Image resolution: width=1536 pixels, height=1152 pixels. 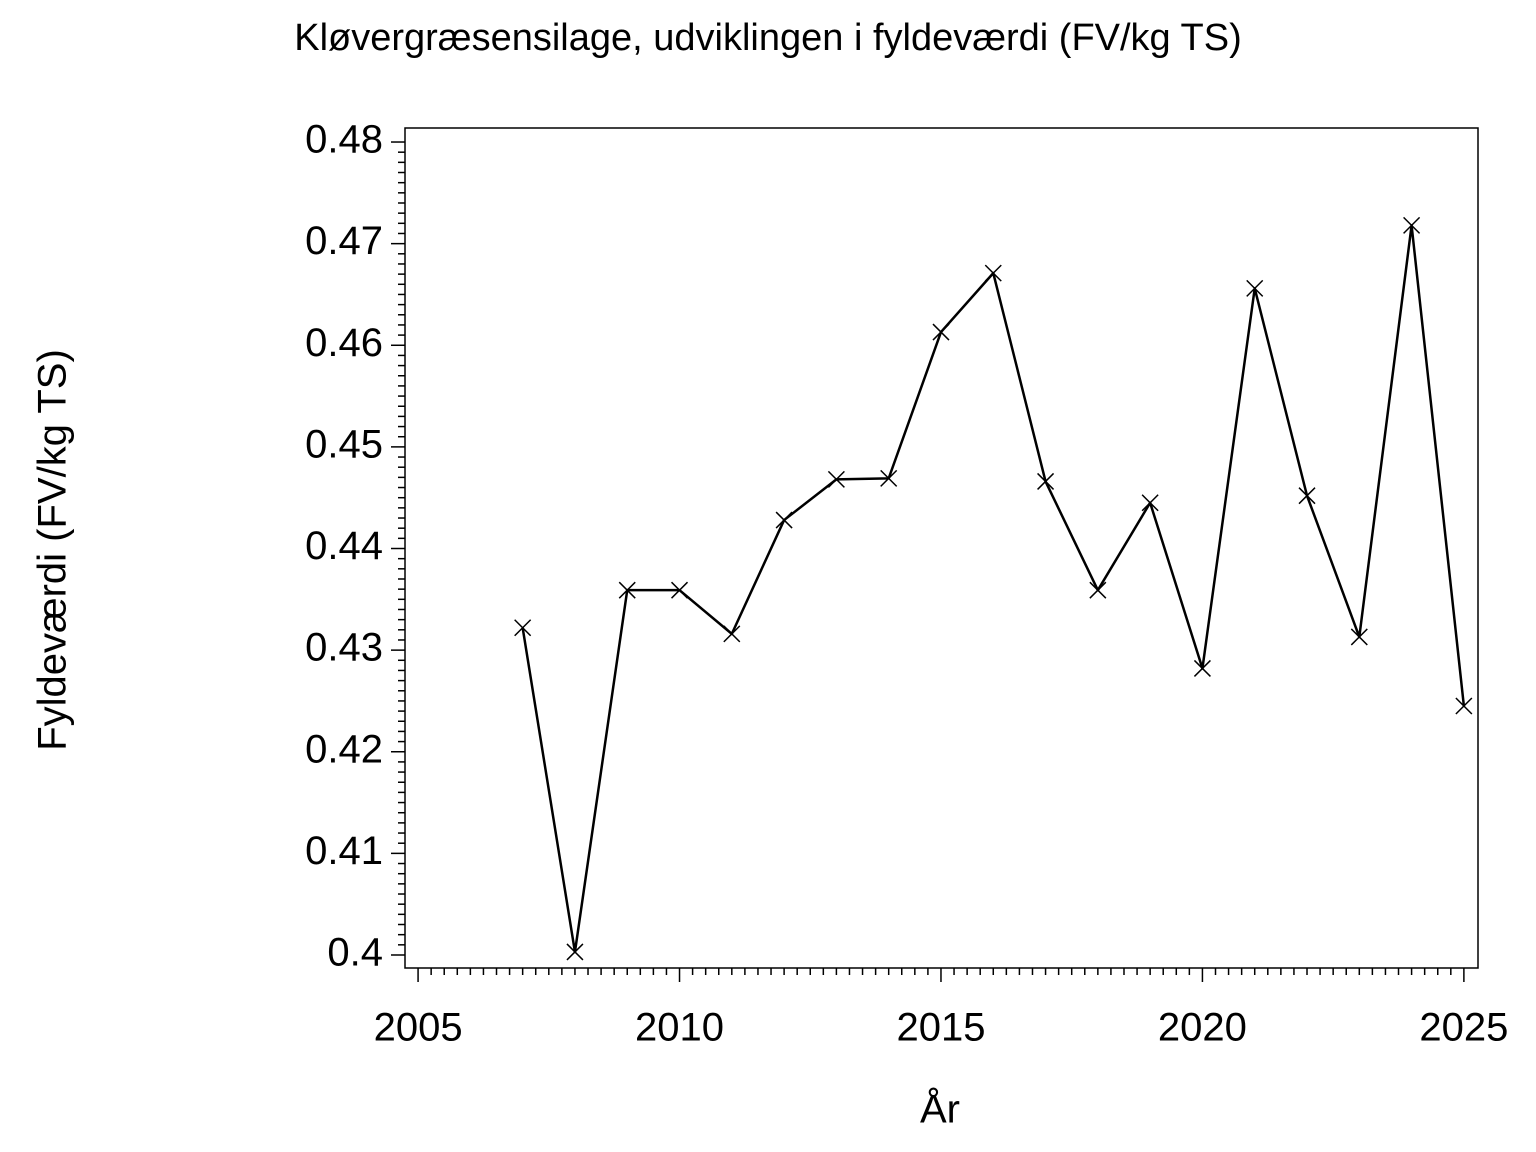 I want to click on y-tick-label: 0.45, so click(x=344, y=444).